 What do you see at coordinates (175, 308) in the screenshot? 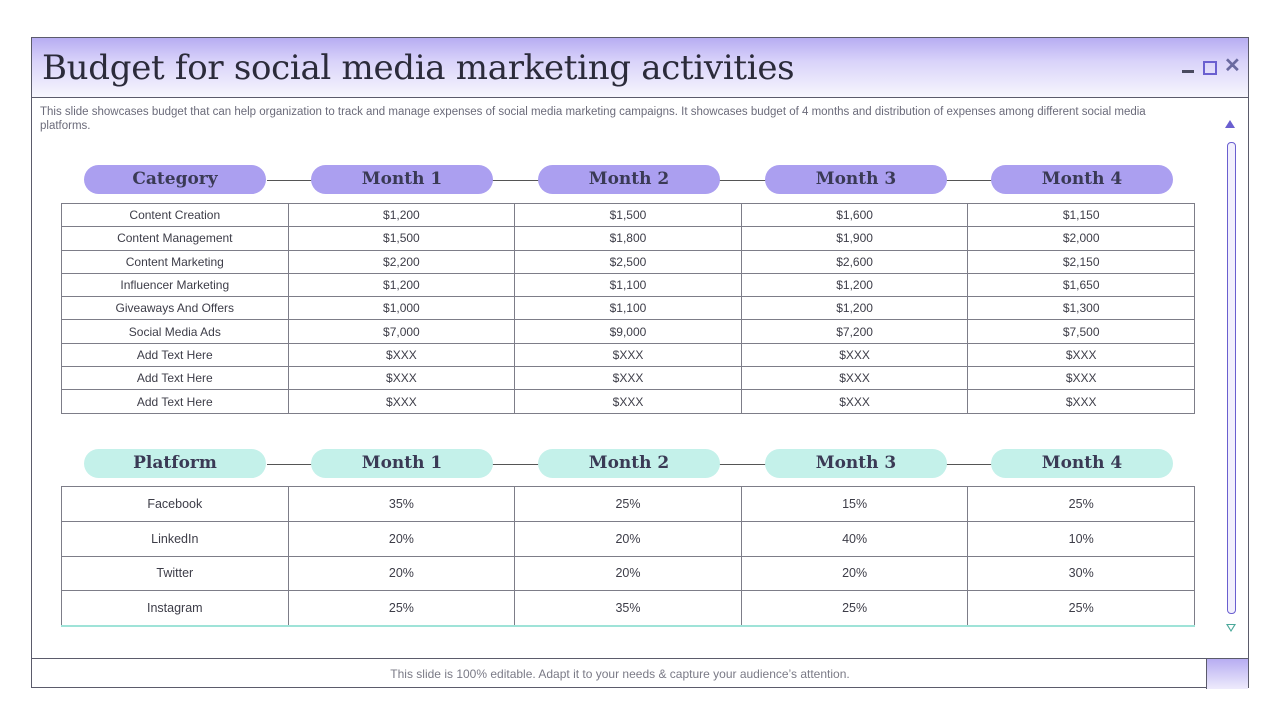
I see `category-cell: Giveaways And Offers` at bounding box center [175, 308].